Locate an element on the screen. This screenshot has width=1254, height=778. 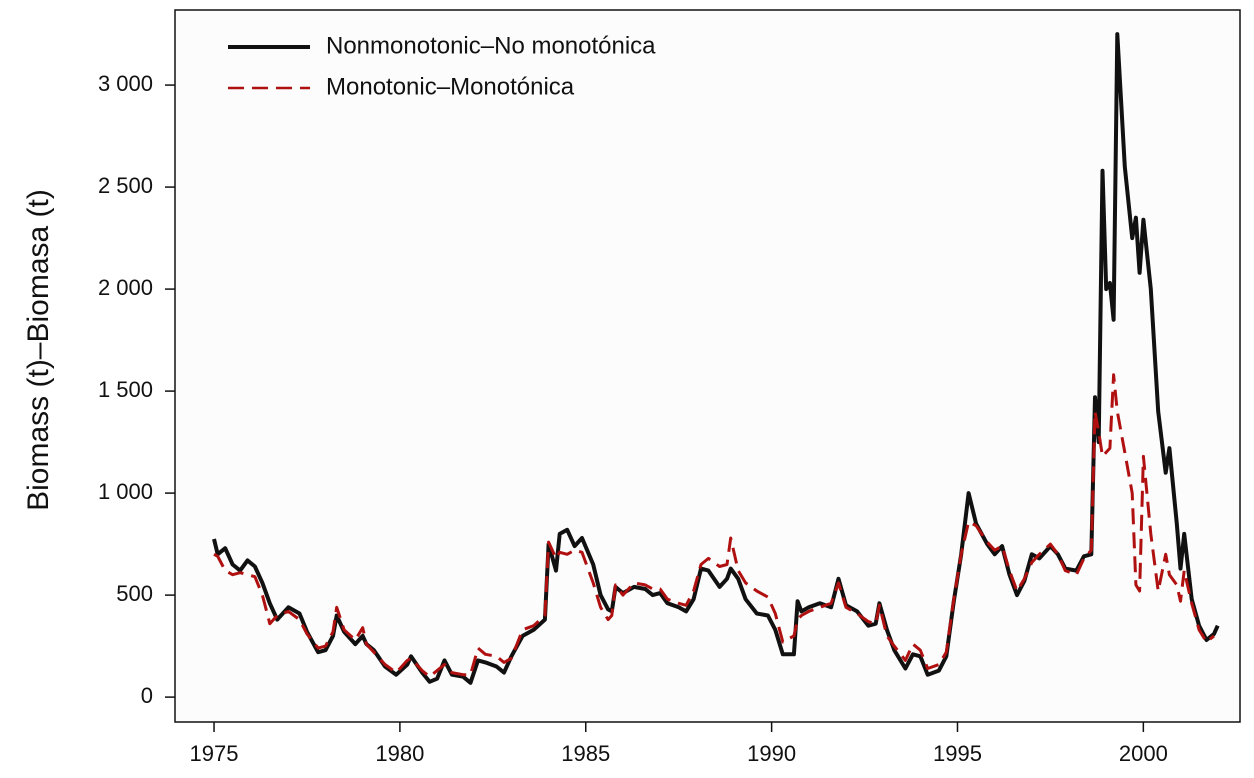
x-tick-label: 1990 is located at coordinates (771, 753).